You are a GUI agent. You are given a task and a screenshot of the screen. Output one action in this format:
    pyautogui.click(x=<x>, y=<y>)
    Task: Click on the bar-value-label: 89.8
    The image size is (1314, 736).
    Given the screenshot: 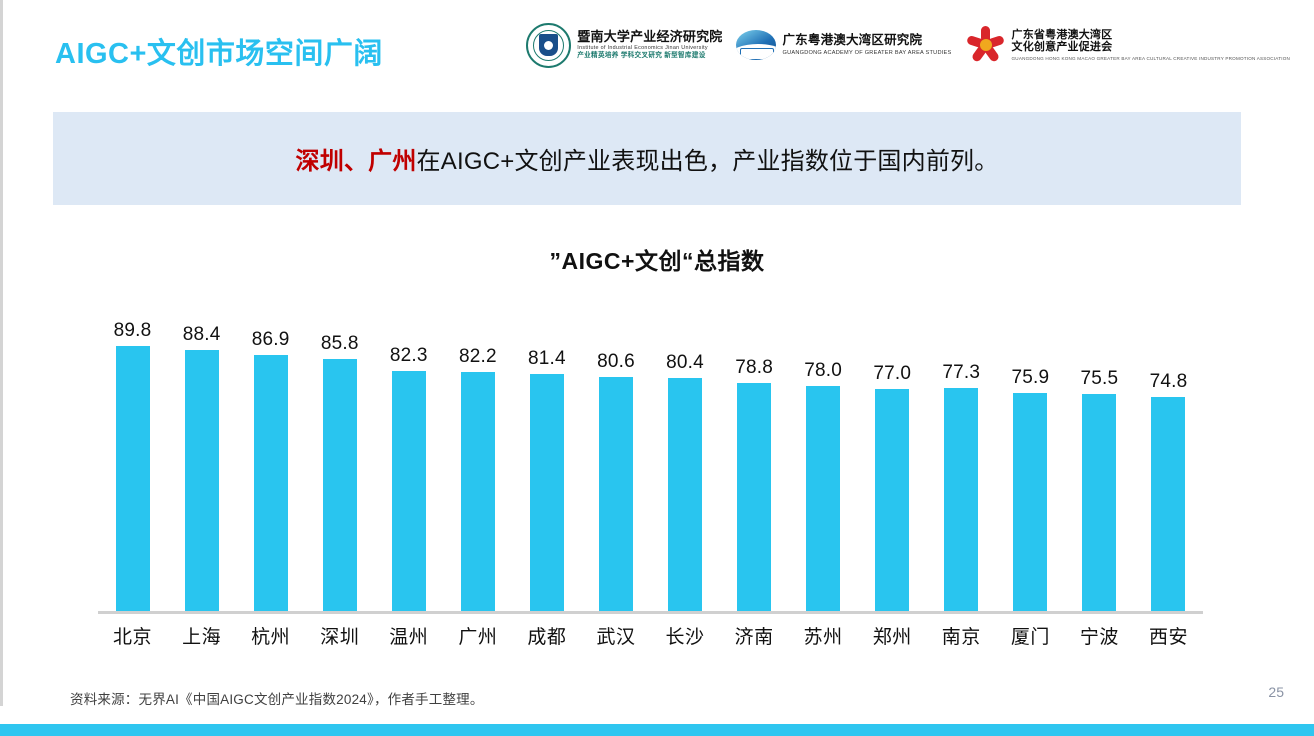 What is the action you would take?
    pyautogui.click(x=132, y=330)
    